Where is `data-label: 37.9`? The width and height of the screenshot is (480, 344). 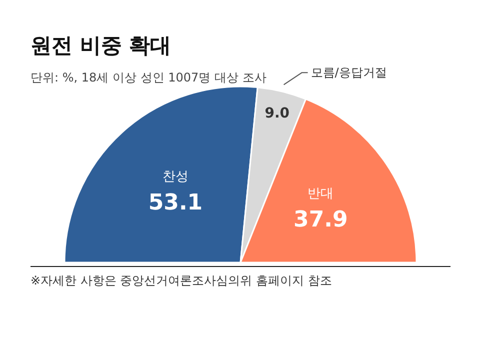 data-label: 37.9 is located at coordinates (321, 220).